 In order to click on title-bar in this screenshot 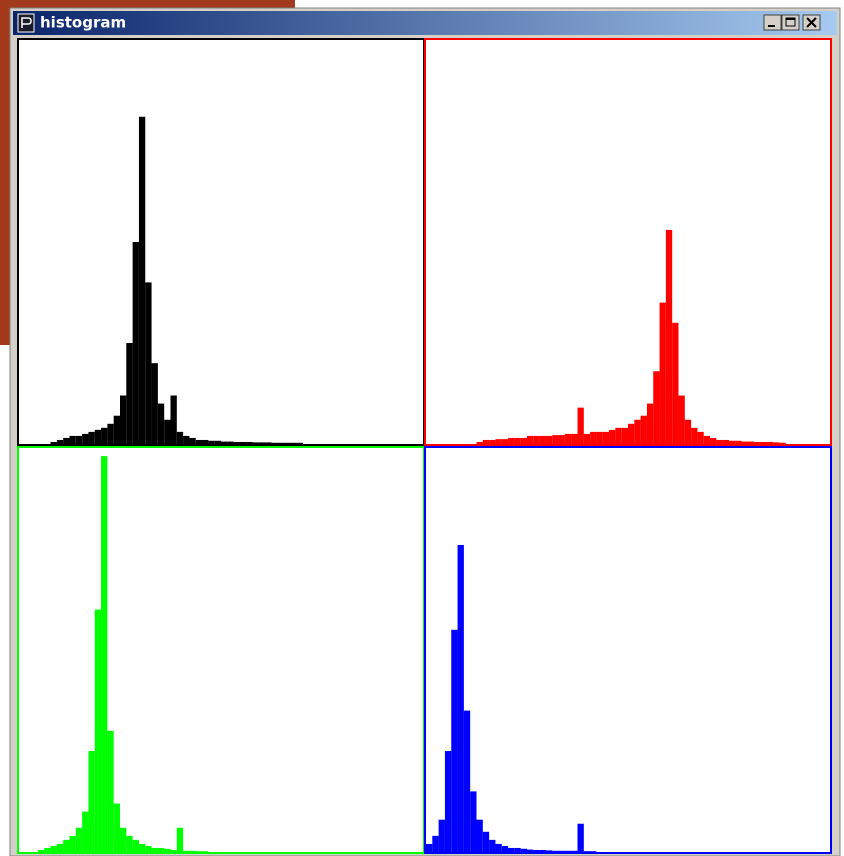, I will do `click(425, 23)`.